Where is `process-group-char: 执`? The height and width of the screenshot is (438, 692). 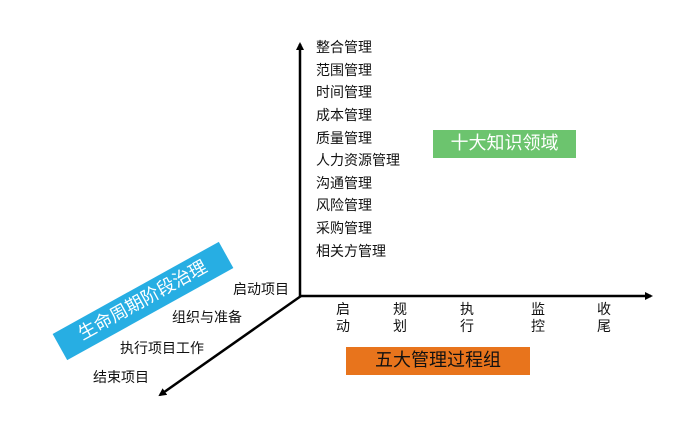 process-group-char: 执 is located at coordinates (467, 310).